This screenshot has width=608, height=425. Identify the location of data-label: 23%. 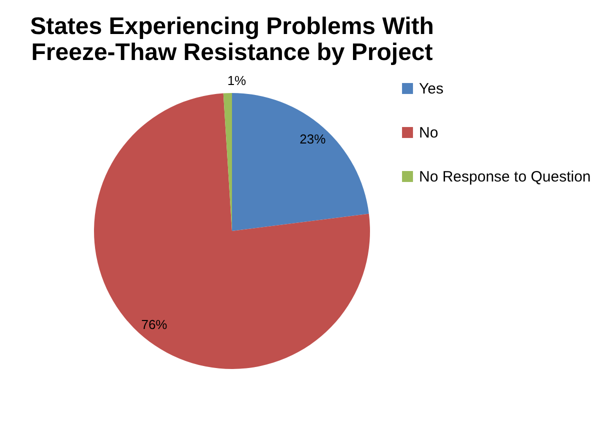
(313, 138).